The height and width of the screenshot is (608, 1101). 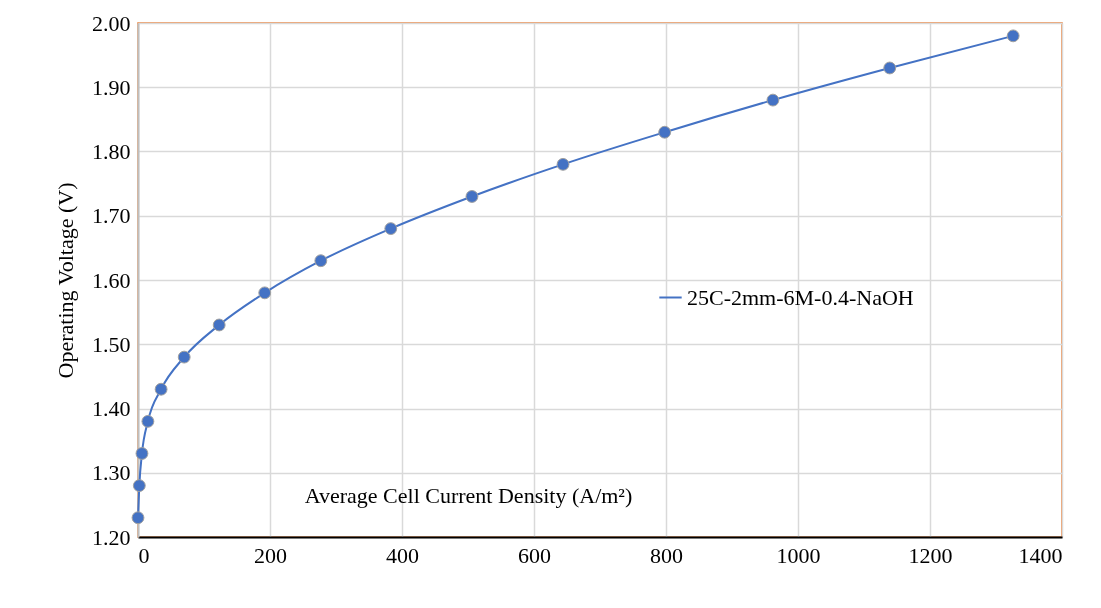 I want to click on x-tick-label: 600, so click(x=534, y=555).